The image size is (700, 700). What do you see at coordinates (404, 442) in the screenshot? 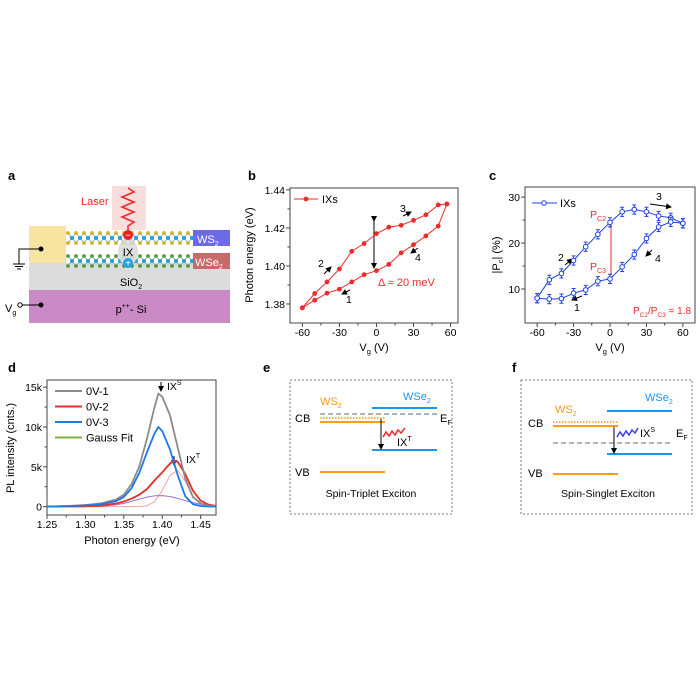
I see `e-ix-label: IXT` at bounding box center [404, 442].